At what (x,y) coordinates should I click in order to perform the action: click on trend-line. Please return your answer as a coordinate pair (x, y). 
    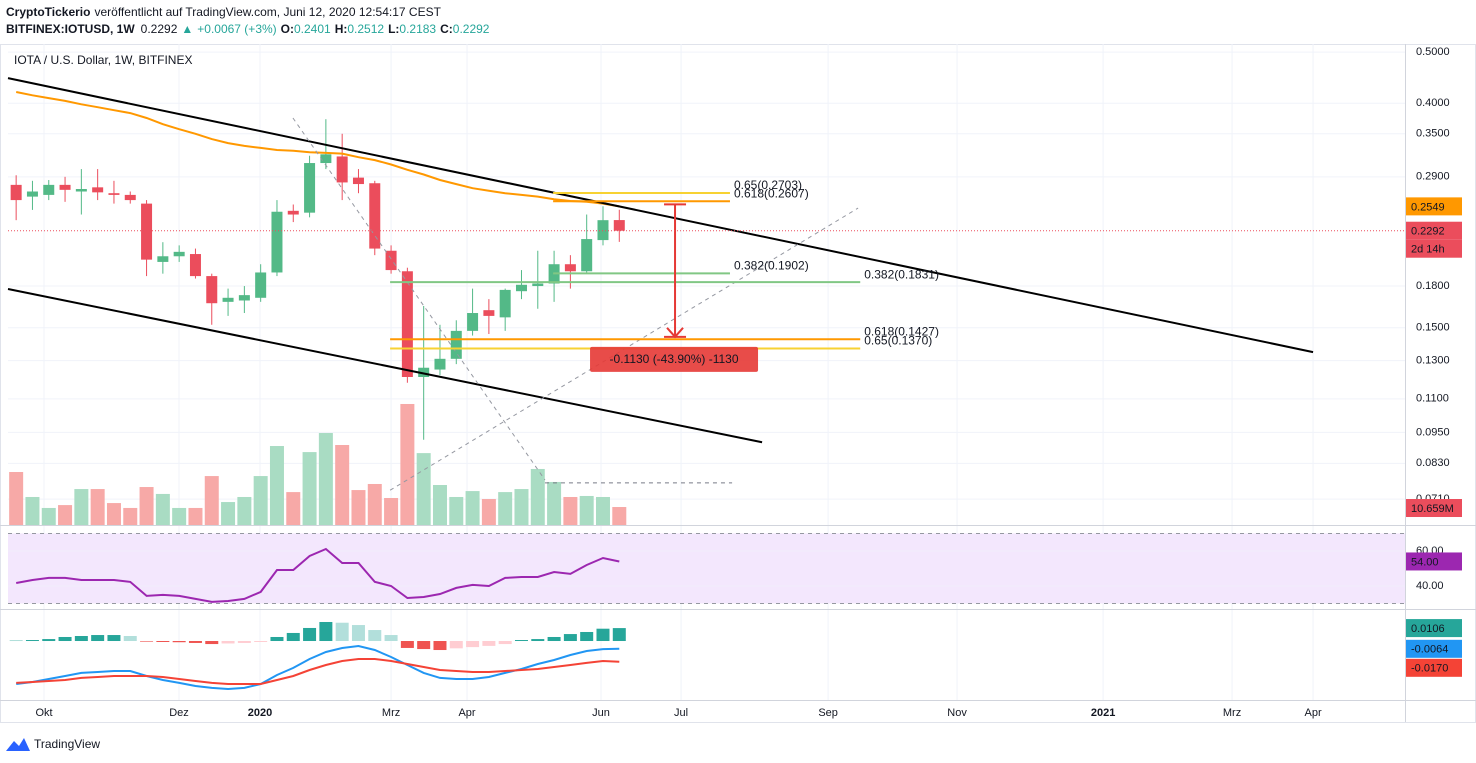
    Looking at the image, I should click on (385, 366).